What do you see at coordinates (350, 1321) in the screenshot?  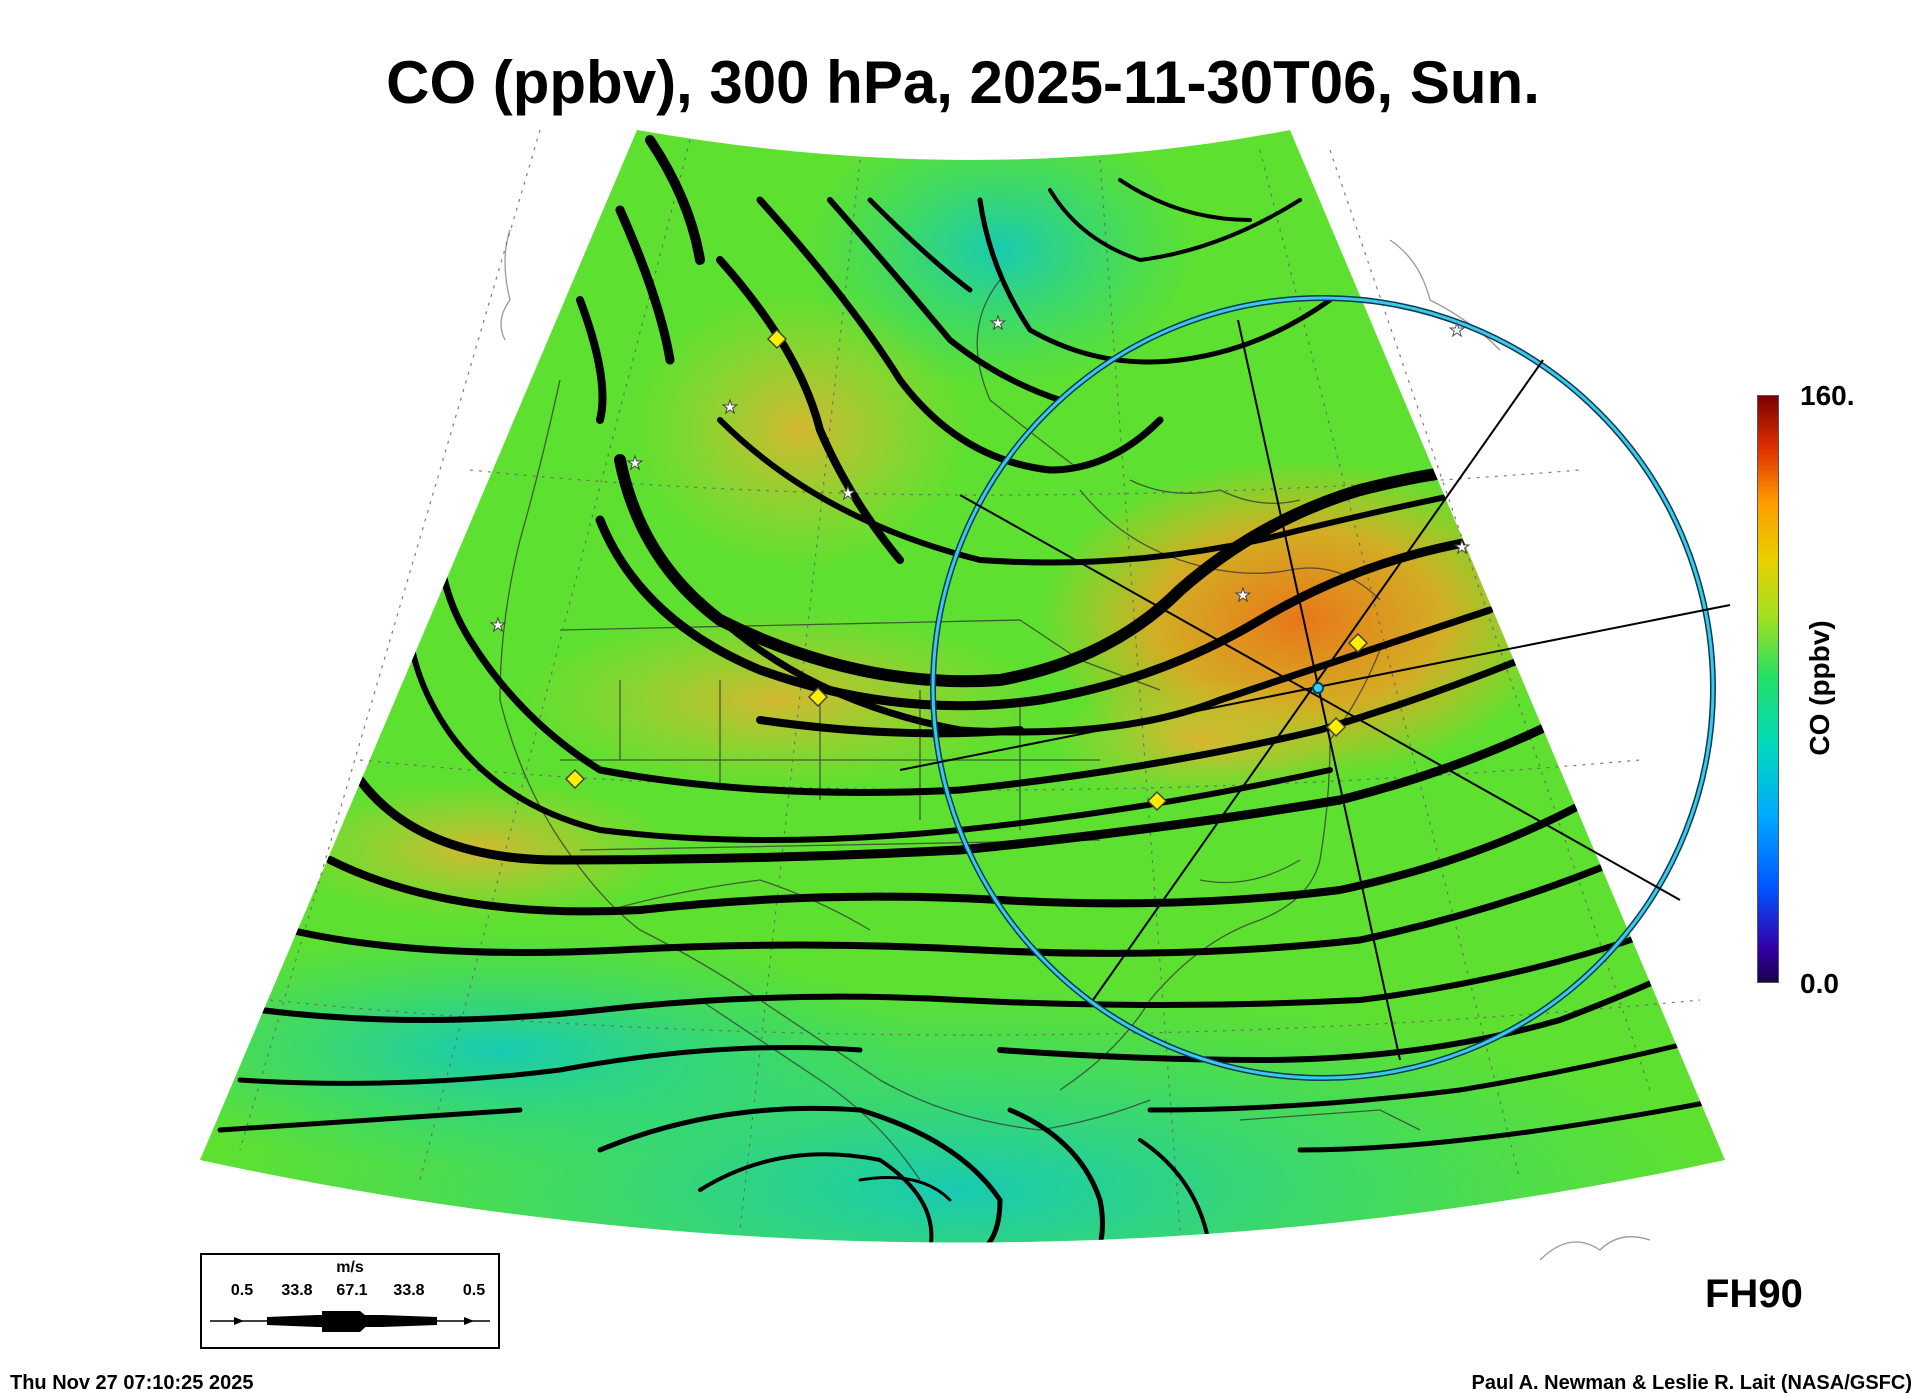 I see `legend-arrow-scale` at bounding box center [350, 1321].